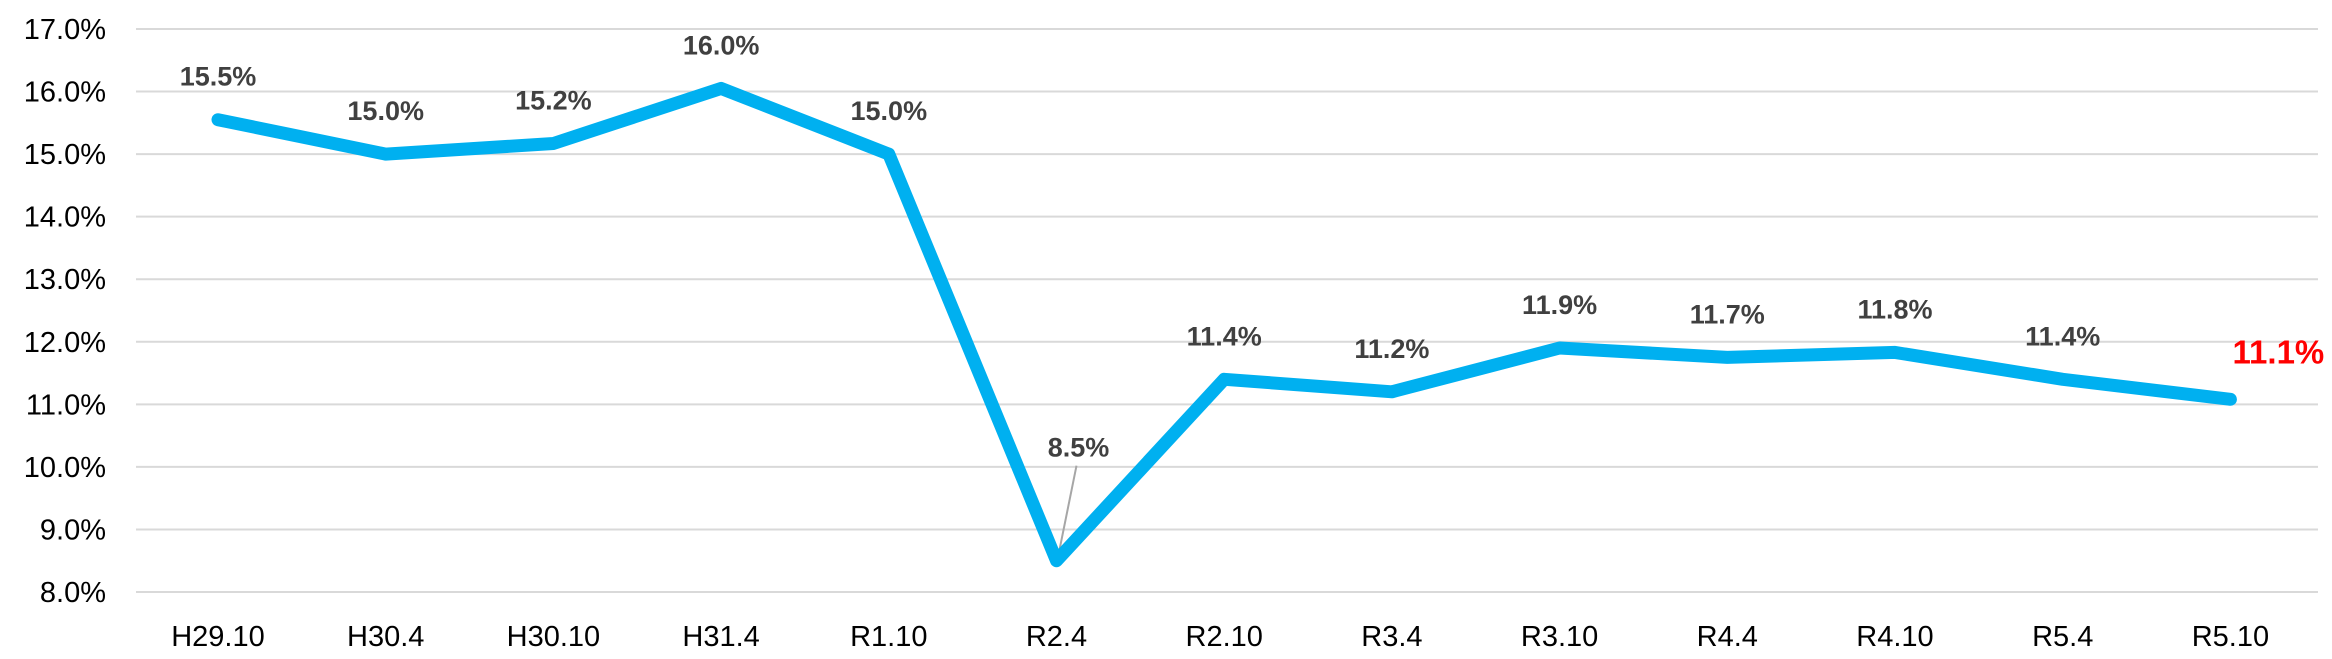 The height and width of the screenshot is (659, 2332). What do you see at coordinates (1056, 637) in the screenshot?
I see `x-tick-label: R2.4` at bounding box center [1056, 637].